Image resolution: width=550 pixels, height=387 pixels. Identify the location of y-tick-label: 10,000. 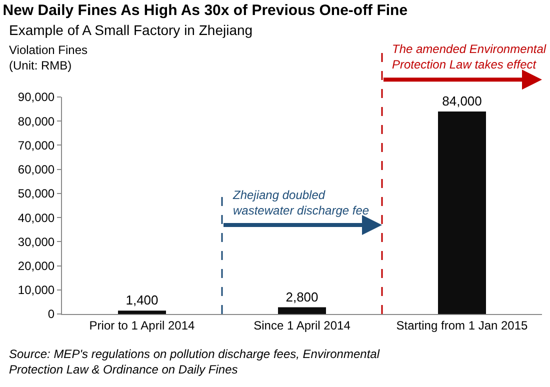
(36, 290).